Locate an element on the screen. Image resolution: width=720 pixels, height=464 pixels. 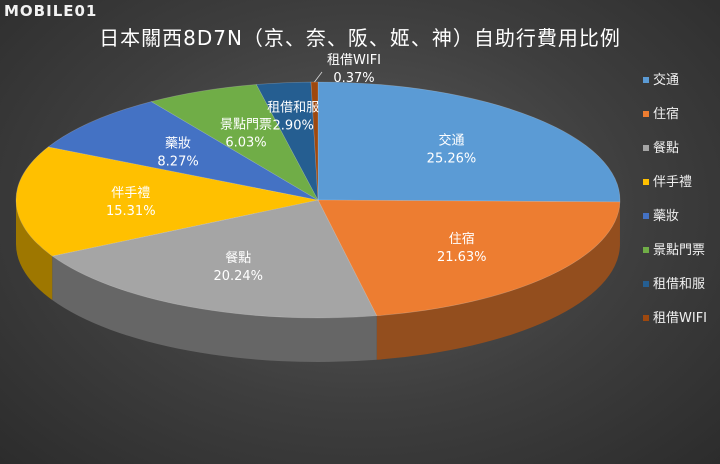
pie-side-伴手禮 is located at coordinates (34, 250).